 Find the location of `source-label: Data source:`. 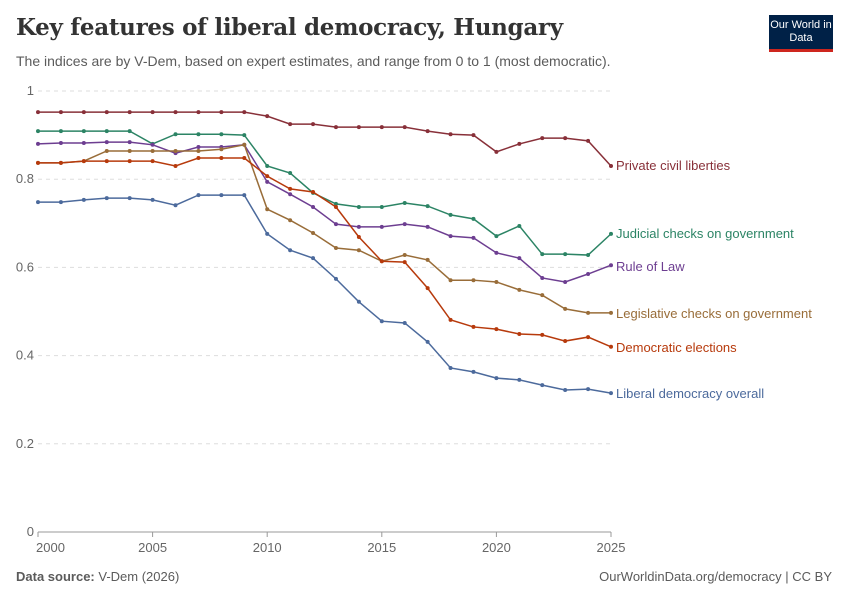

source-label: Data source: is located at coordinates (55, 576).